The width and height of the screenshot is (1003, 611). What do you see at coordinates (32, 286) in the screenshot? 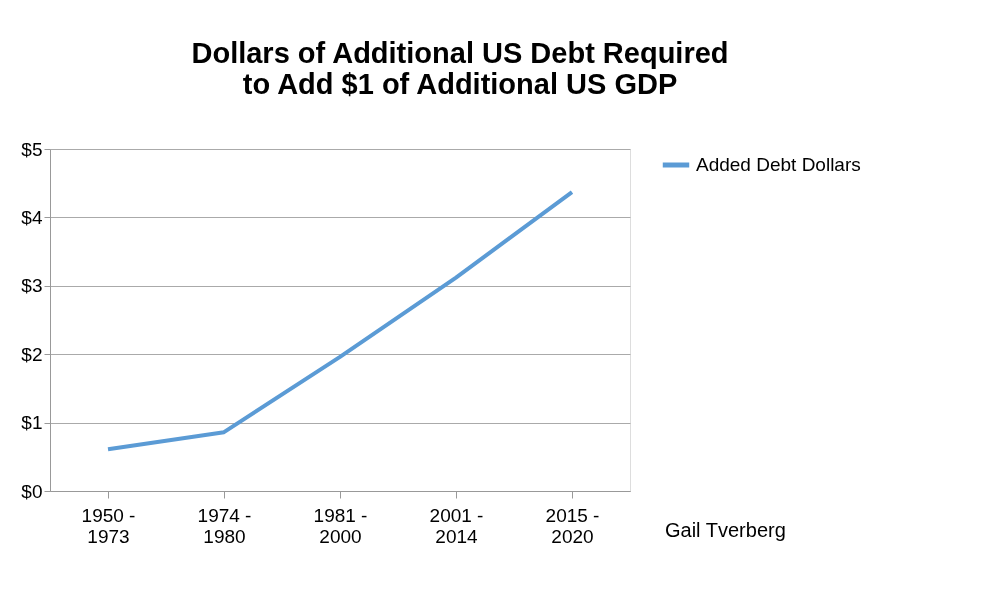
I see `y-tick-label: $3` at bounding box center [32, 286].